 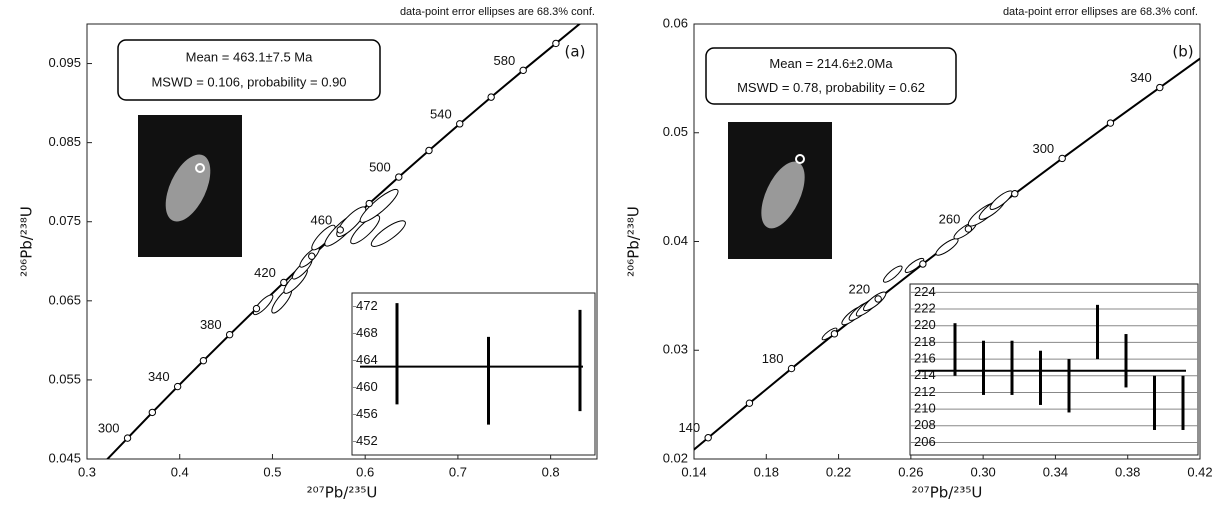 I want to click on x-tick-label: 0.3, so click(x=87, y=471).